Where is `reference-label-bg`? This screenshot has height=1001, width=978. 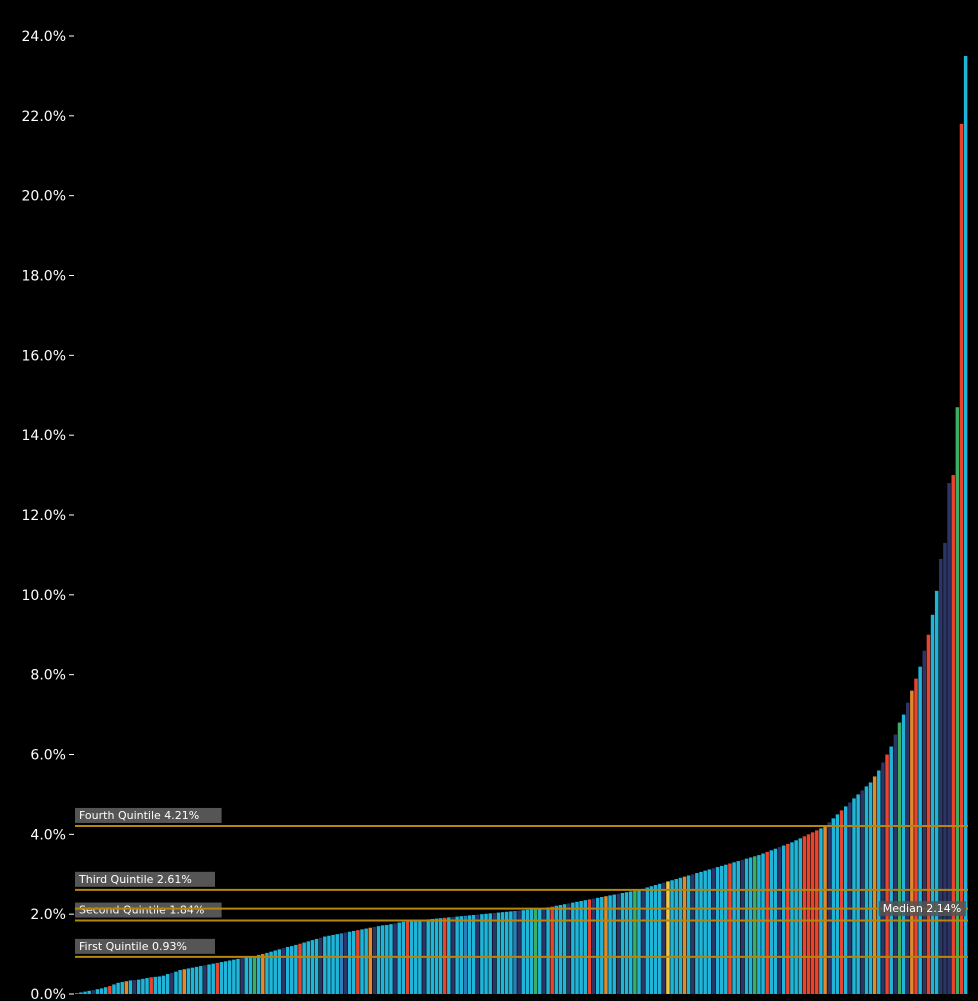 reference-label-bg is located at coordinates (145, 879).